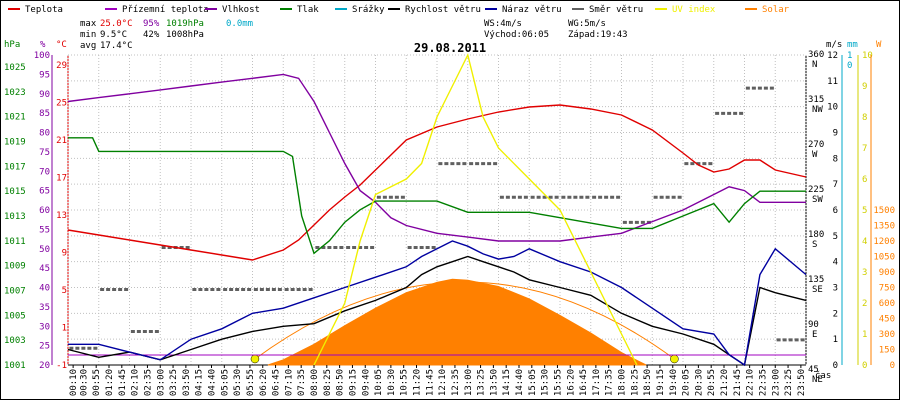 This screenshot has height=400, width=900. I want to click on legend-label: Solar, so click(776, 10).